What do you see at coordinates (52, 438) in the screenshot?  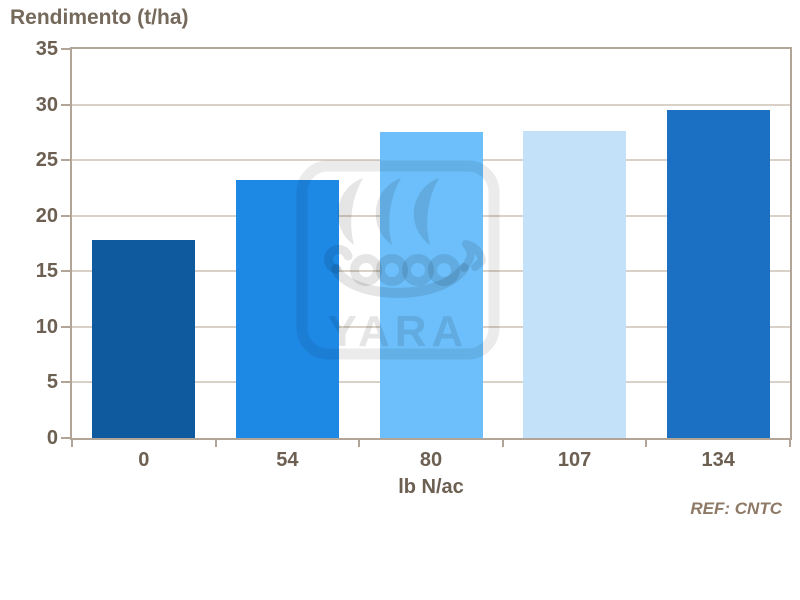 I see `y-axis-label-0: 0` at bounding box center [52, 438].